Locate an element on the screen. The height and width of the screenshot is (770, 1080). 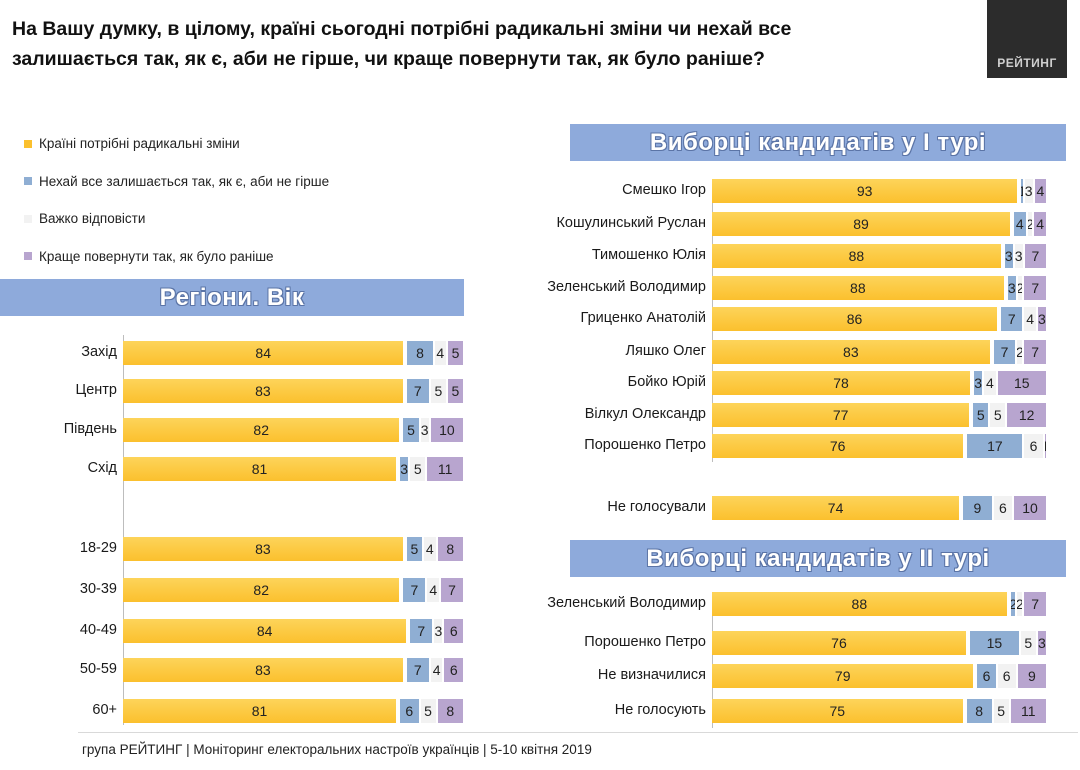
bar-segment-s4: 12 is located at coordinates (1026, 415).